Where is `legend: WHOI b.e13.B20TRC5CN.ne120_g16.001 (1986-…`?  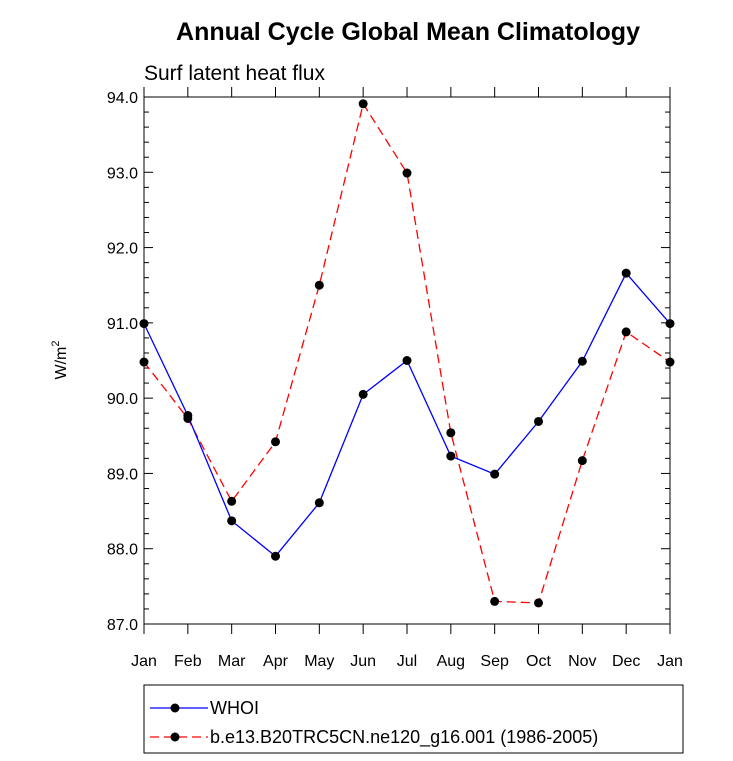 legend: WHOI b.e13.B20TRC5CN.ne120_g16.001 (1986-… is located at coordinates (413, 719).